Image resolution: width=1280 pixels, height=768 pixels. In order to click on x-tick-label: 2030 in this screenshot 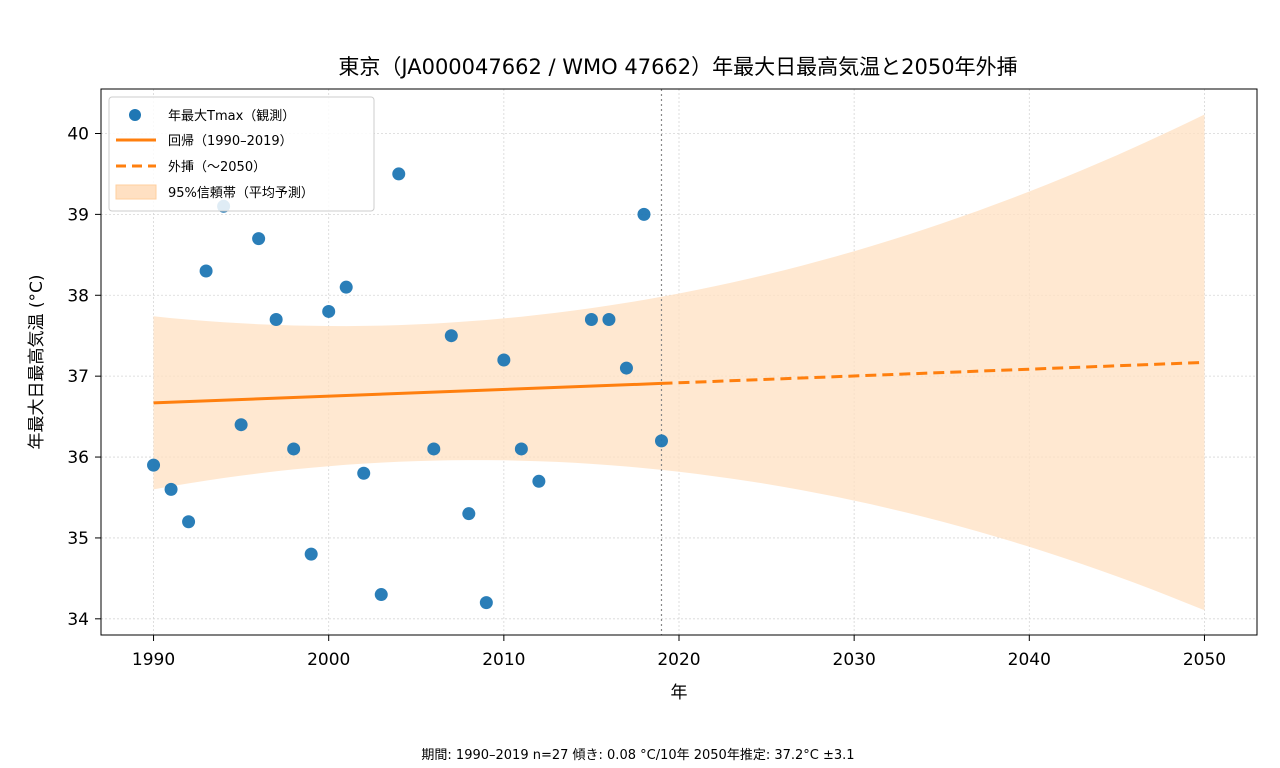, I will do `click(854, 660)`.